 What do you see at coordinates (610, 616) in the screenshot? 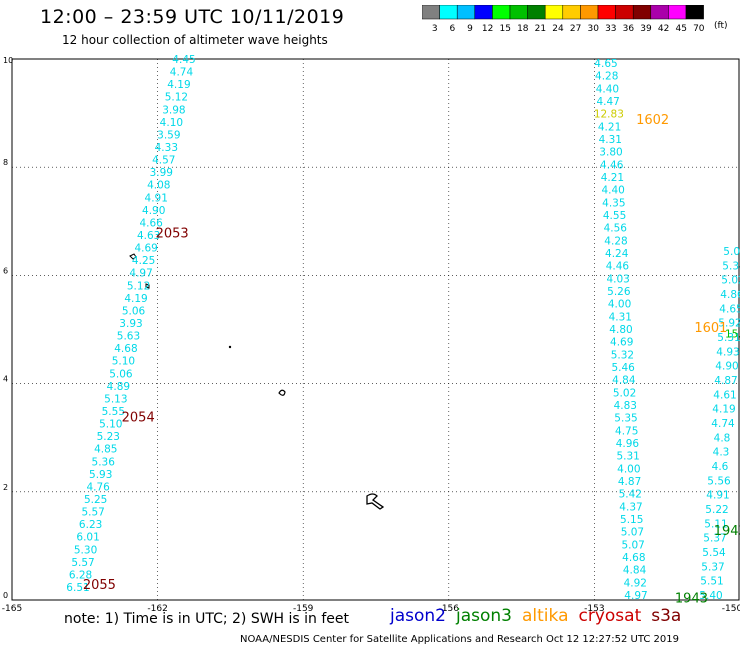
I see `satellite-cryosat: cryosat` at bounding box center [610, 616].